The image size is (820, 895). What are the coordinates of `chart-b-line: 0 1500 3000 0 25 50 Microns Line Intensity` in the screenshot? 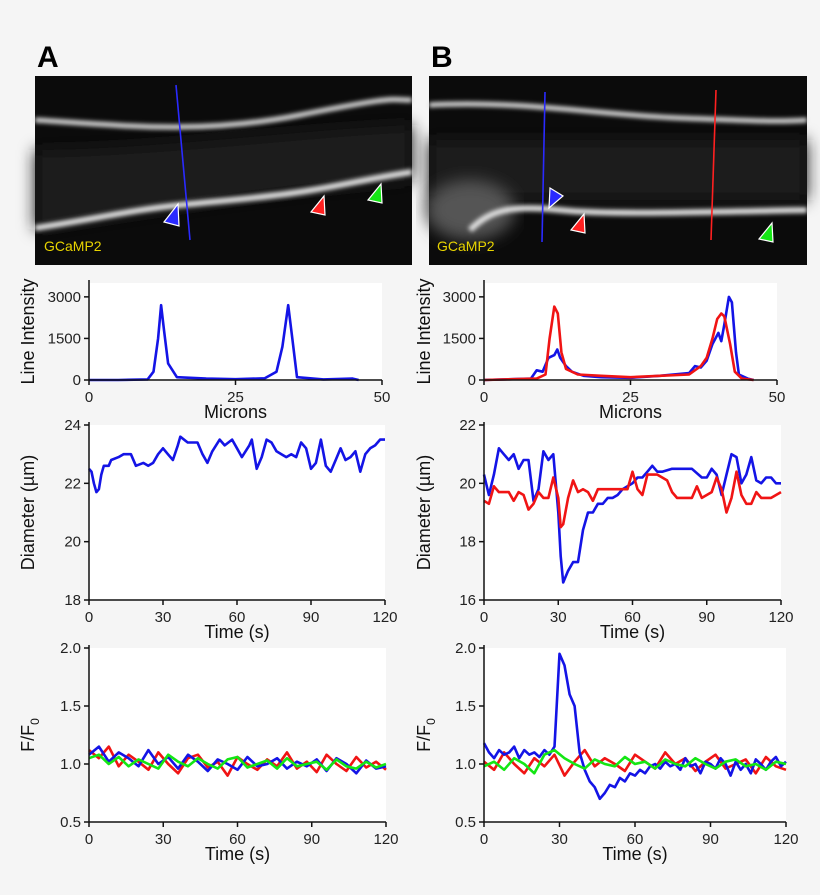 It's located at (599, 350).